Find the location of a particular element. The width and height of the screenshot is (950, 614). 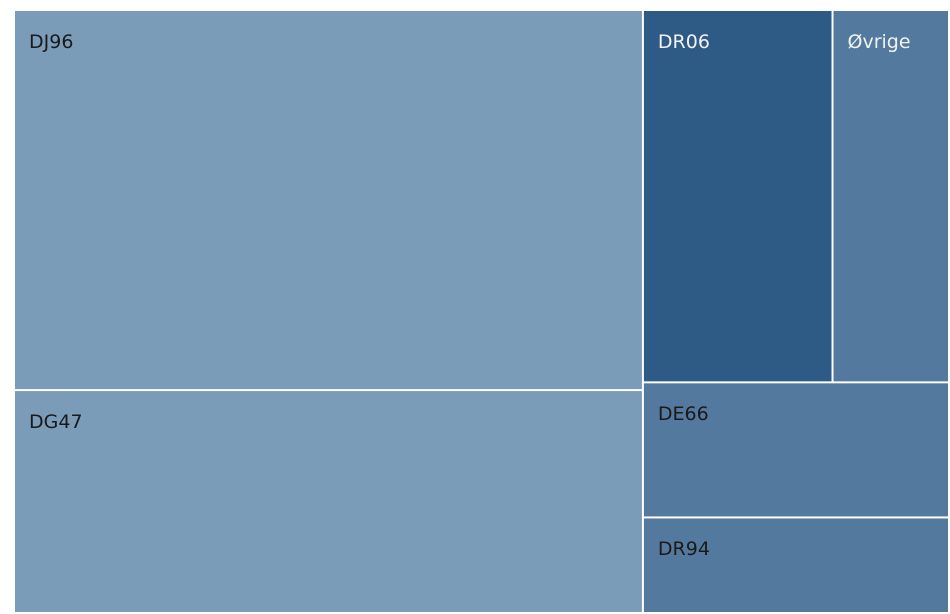

treemap-tile-øvrige is located at coordinates (890, 196).